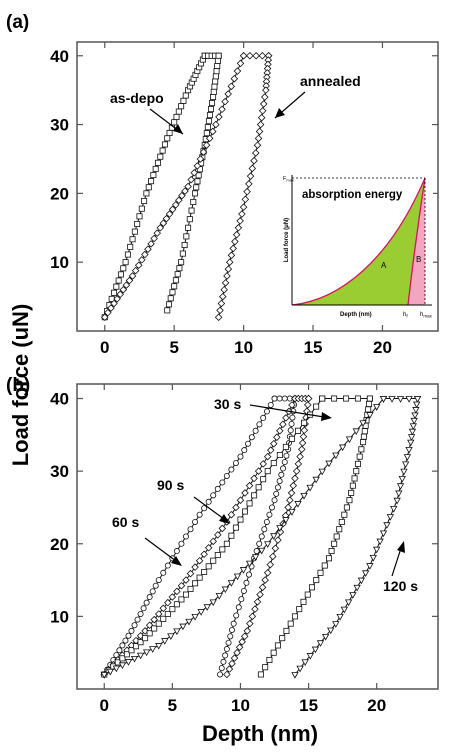  What do you see at coordinates (125, 522) in the screenshot?
I see `annotation-60s: 60 s` at bounding box center [125, 522].